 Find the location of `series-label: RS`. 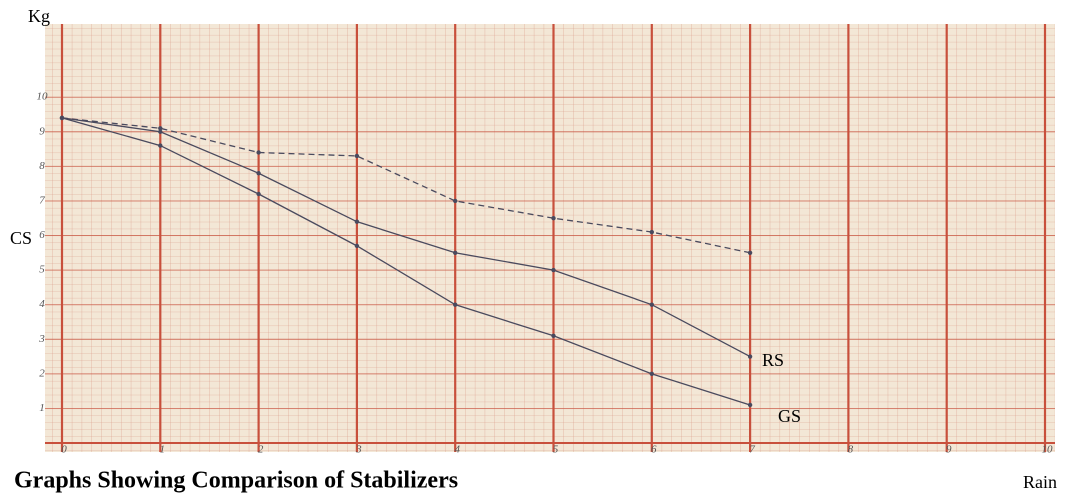

series-label: RS is located at coordinates (773, 360).